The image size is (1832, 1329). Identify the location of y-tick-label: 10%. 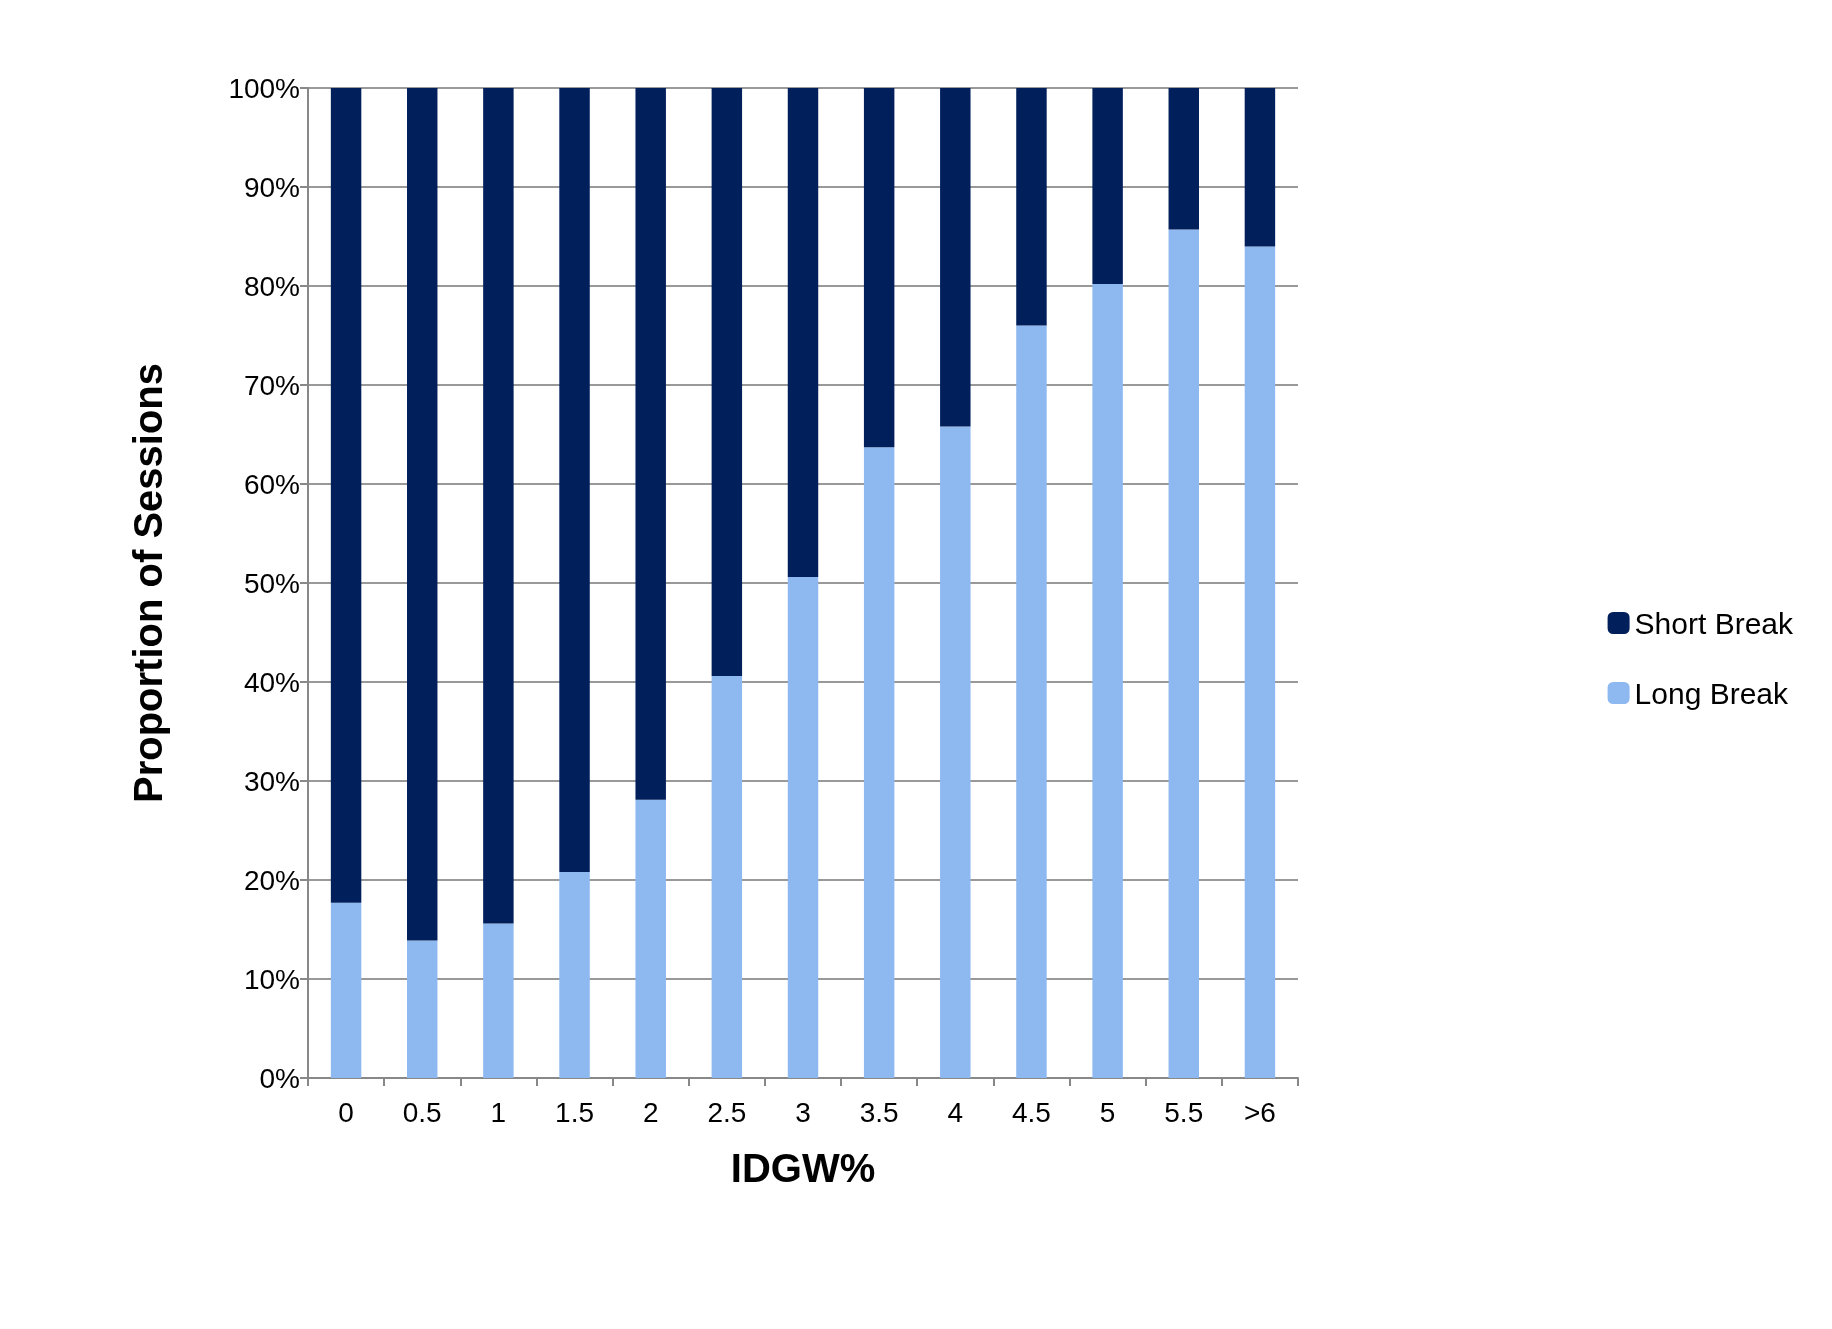
(271, 979).